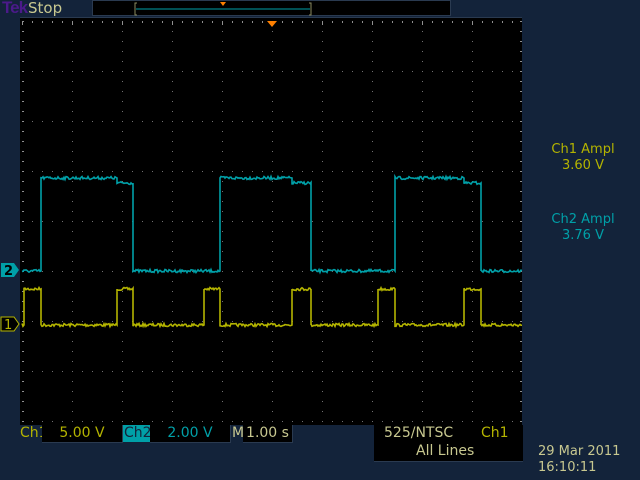 The width and height of the screenshot is (640, 480). I want to click on trigger-readout: 525/NTSC Ch1 All Lines, so click(448, 443).